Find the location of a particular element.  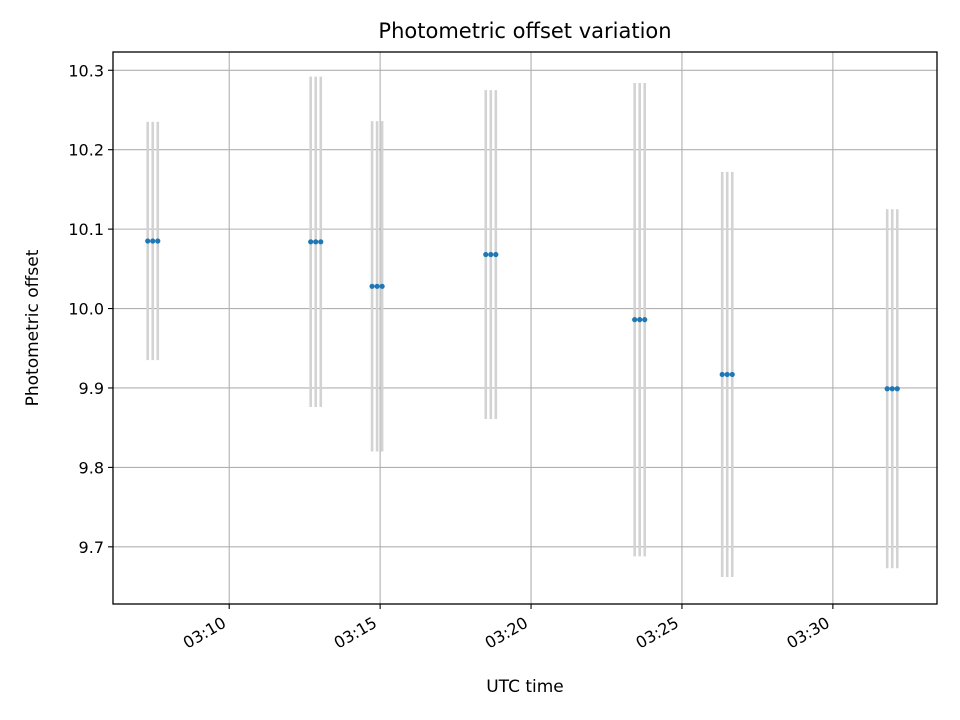

y-tick-label: 10.0 is located at coordinates (86, 309).